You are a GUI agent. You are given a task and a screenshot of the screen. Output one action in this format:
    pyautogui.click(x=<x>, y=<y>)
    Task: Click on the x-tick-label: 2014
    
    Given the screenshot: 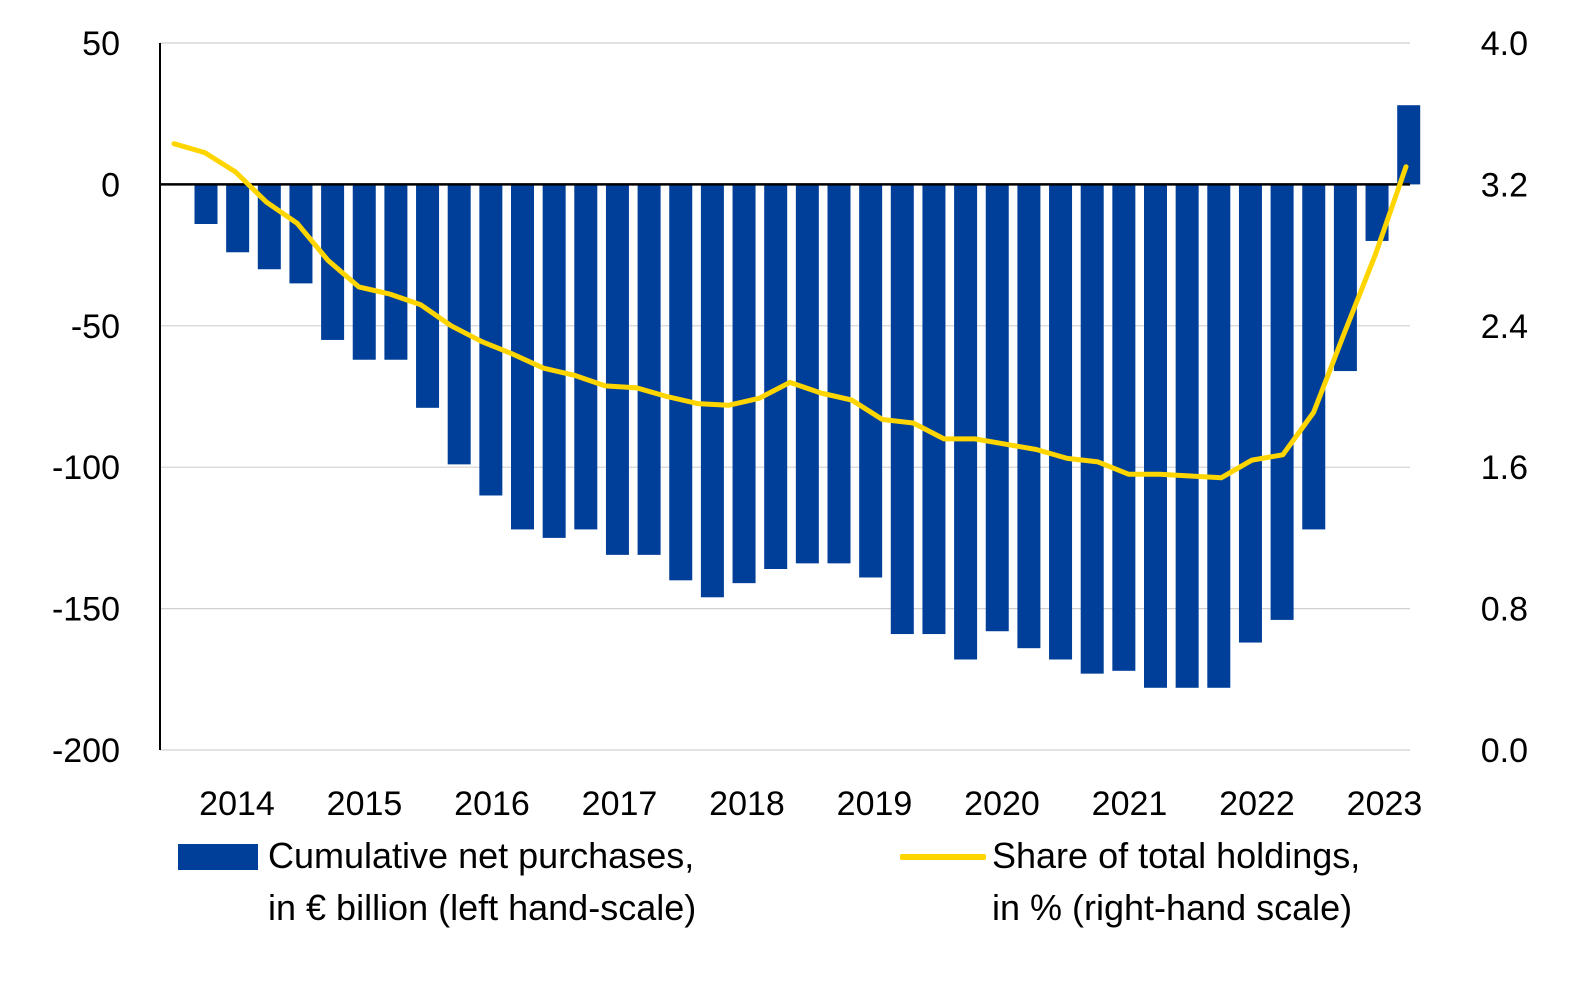 What is the action you would take?
    pyautogui.click(x=237, y=804)
    